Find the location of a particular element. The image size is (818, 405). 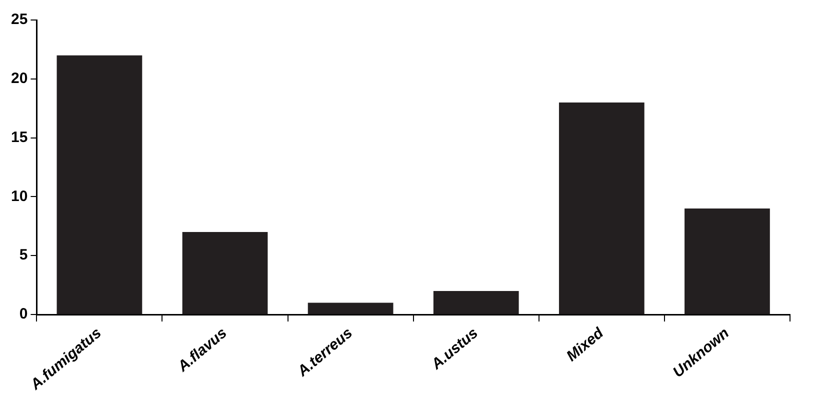

y-tick-label: 15 is located at coordinates (19, 137).